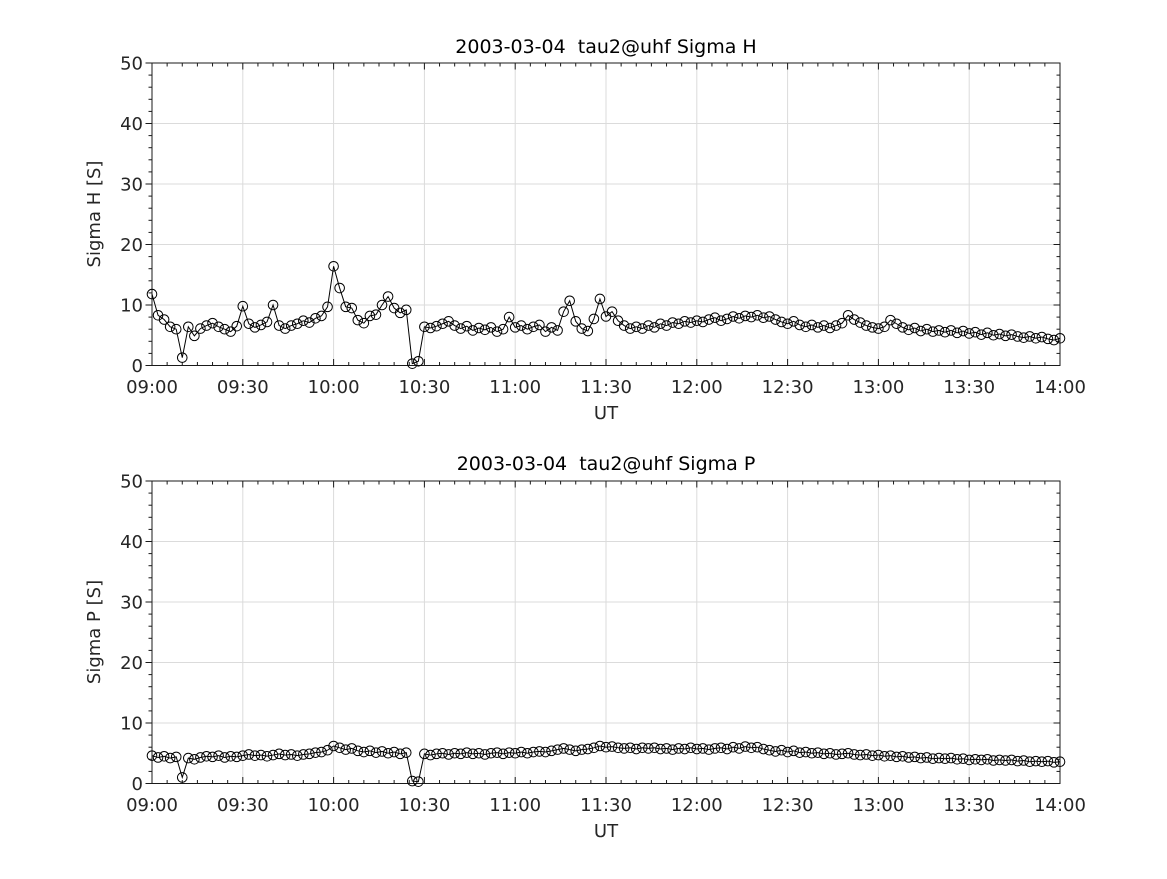  I want to click on sigma-h-xlabel: UT, so click(606, 413).